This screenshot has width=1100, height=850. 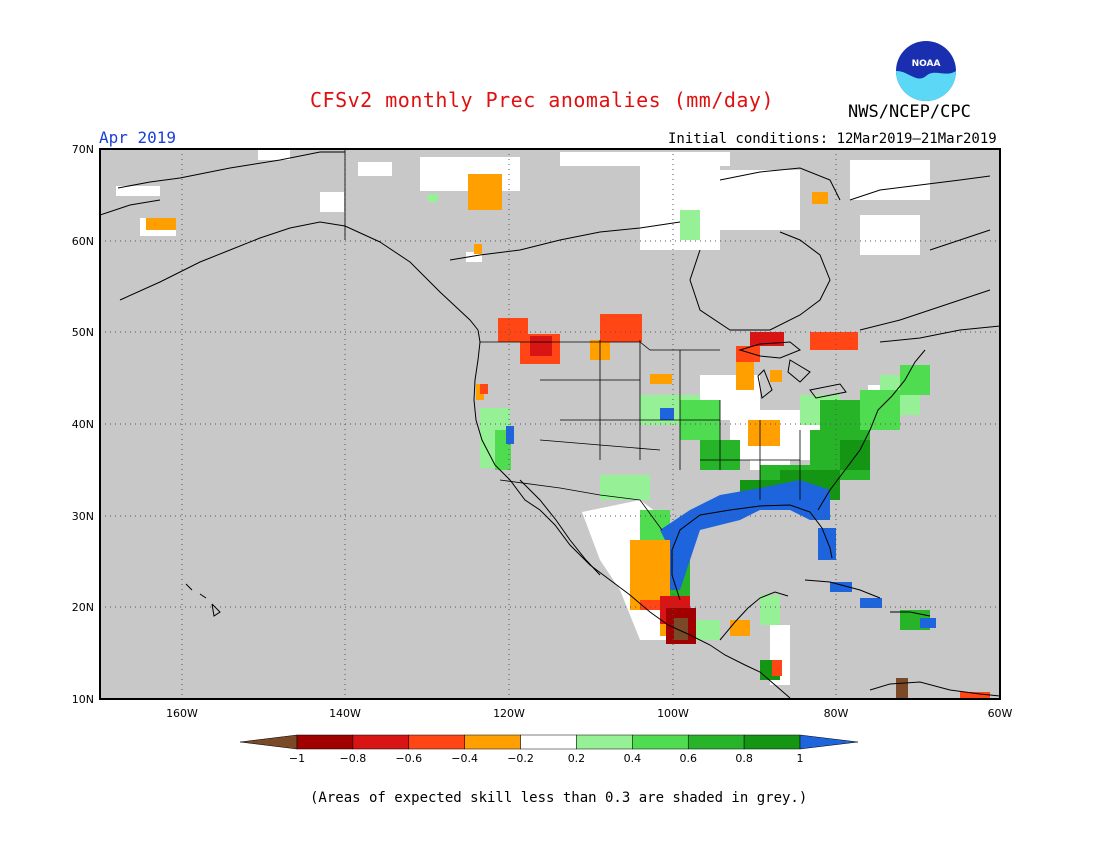 I want to click on colorbar-tick-label: −0.8, so click(x=353, y=758).